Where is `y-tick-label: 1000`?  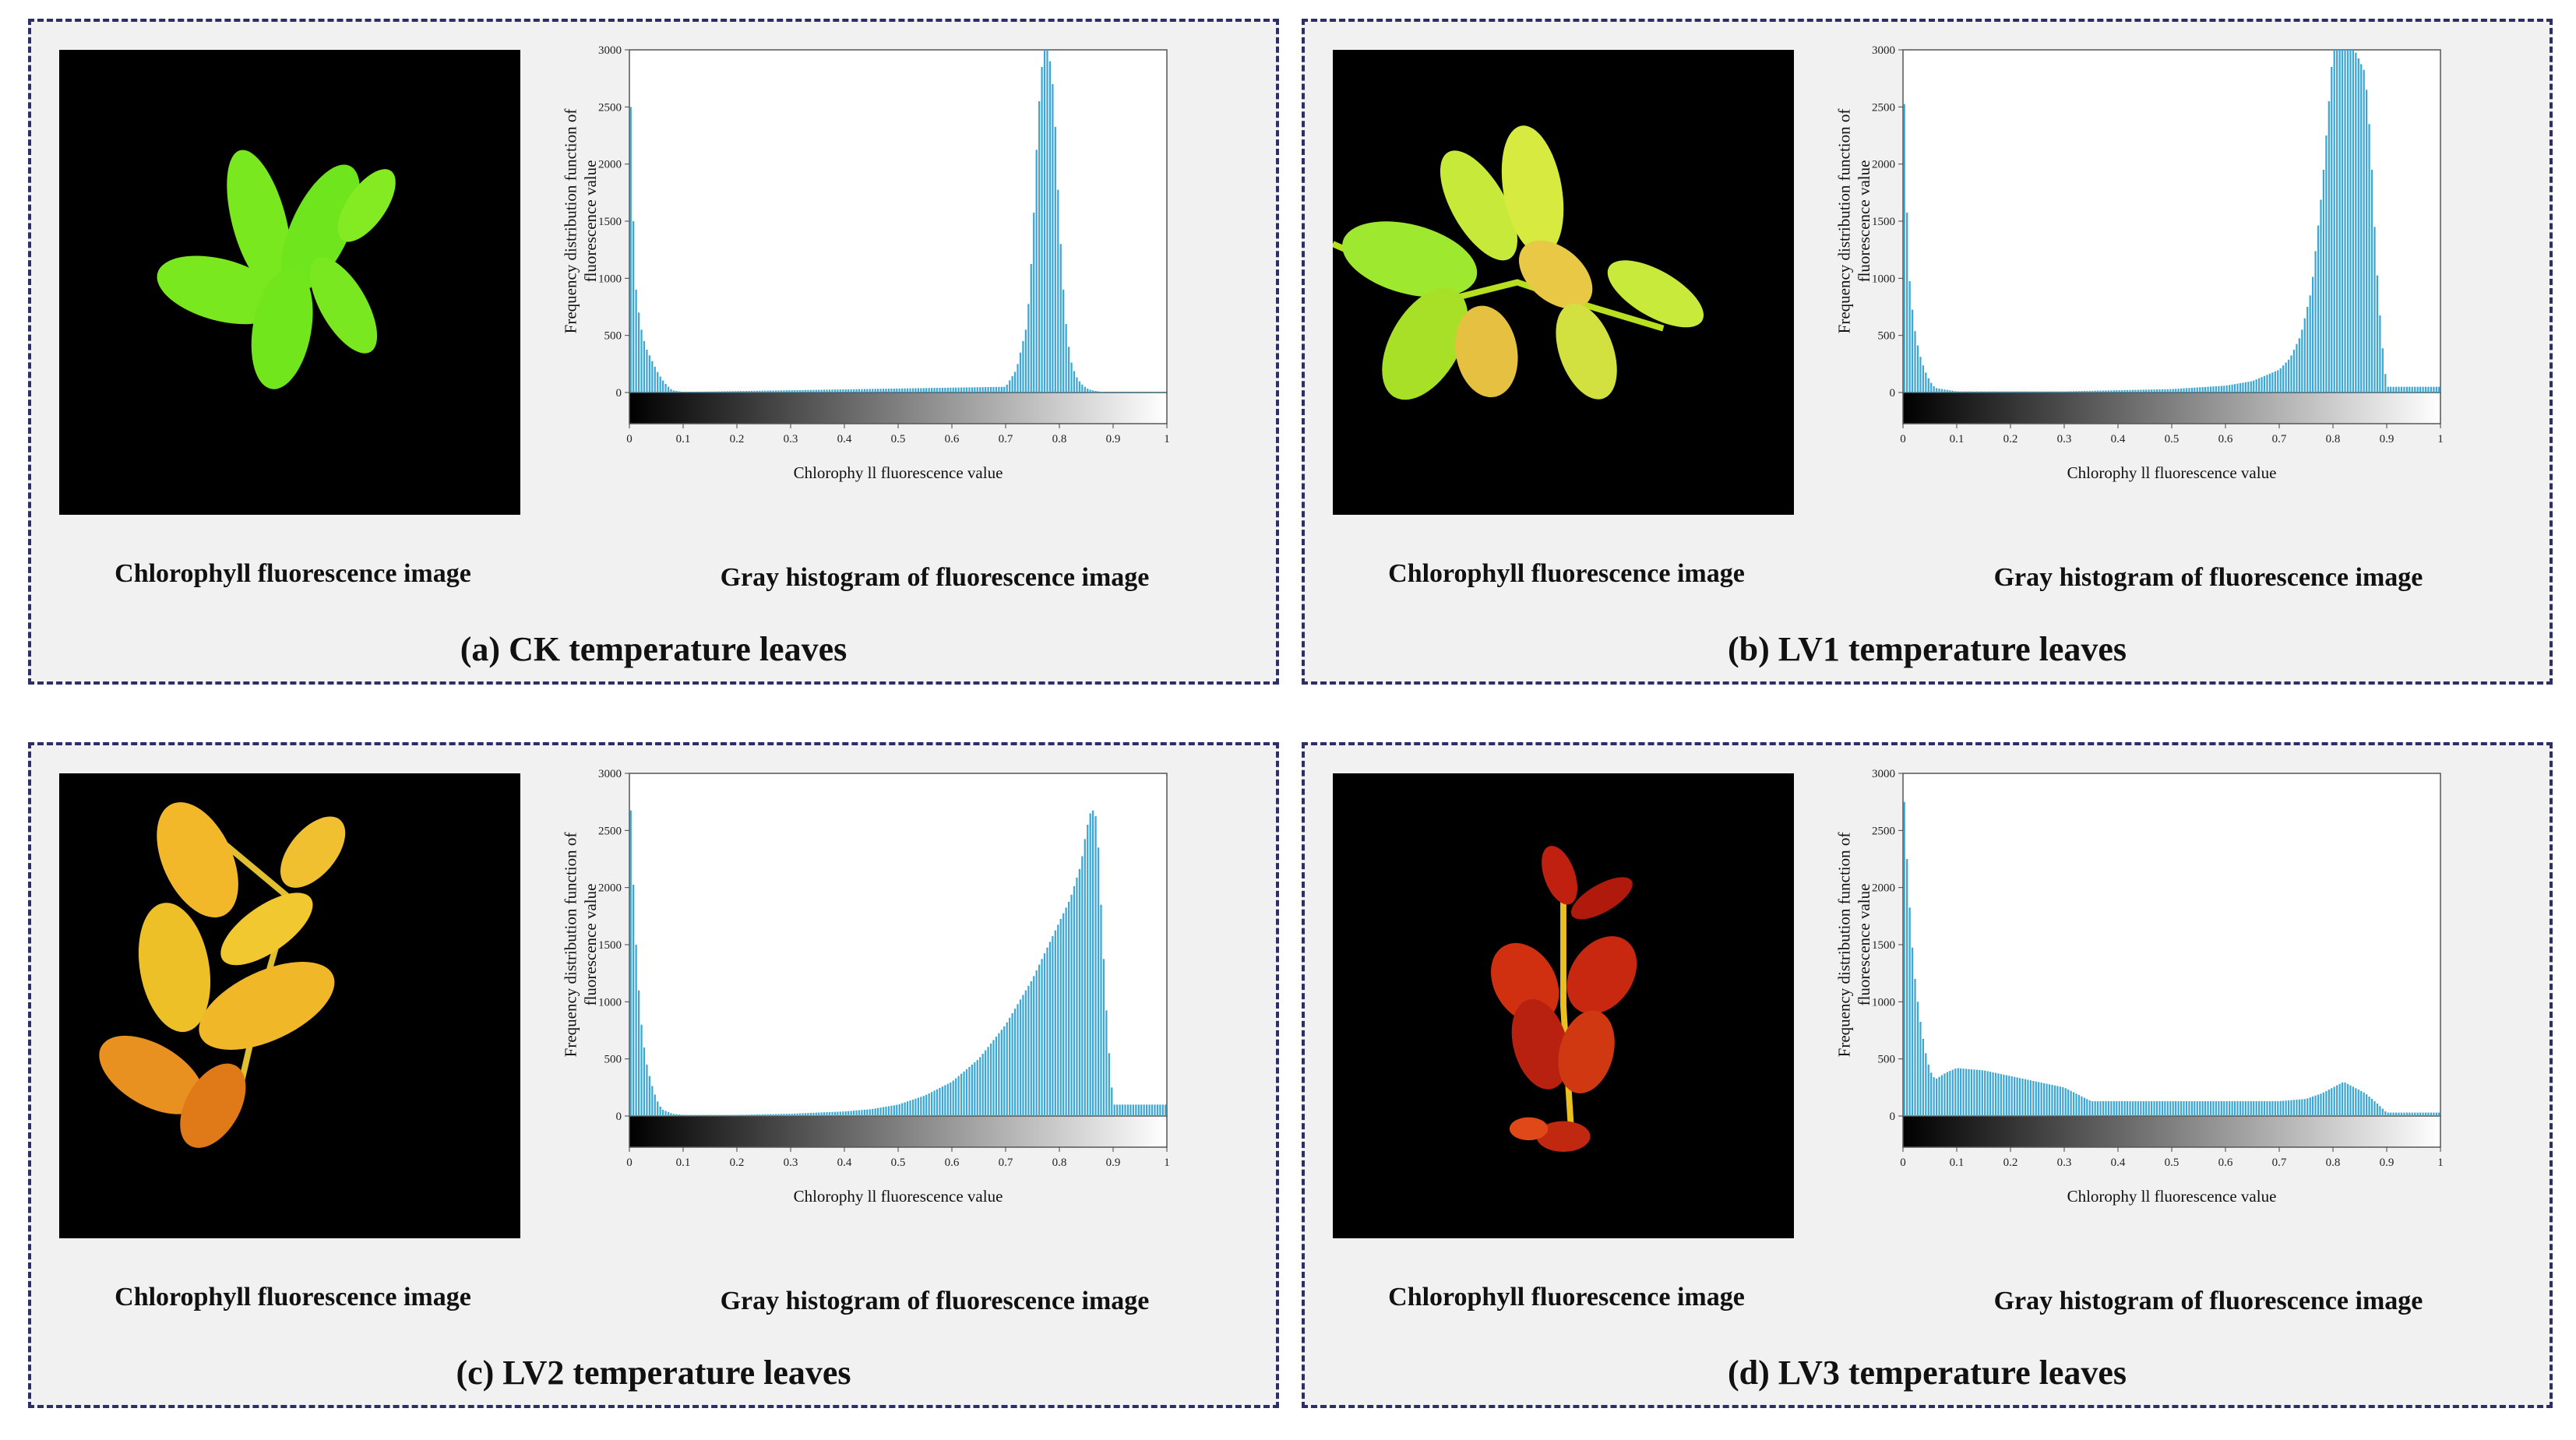 y-tick-label: 1000 is located at coordinates (610, 1002).